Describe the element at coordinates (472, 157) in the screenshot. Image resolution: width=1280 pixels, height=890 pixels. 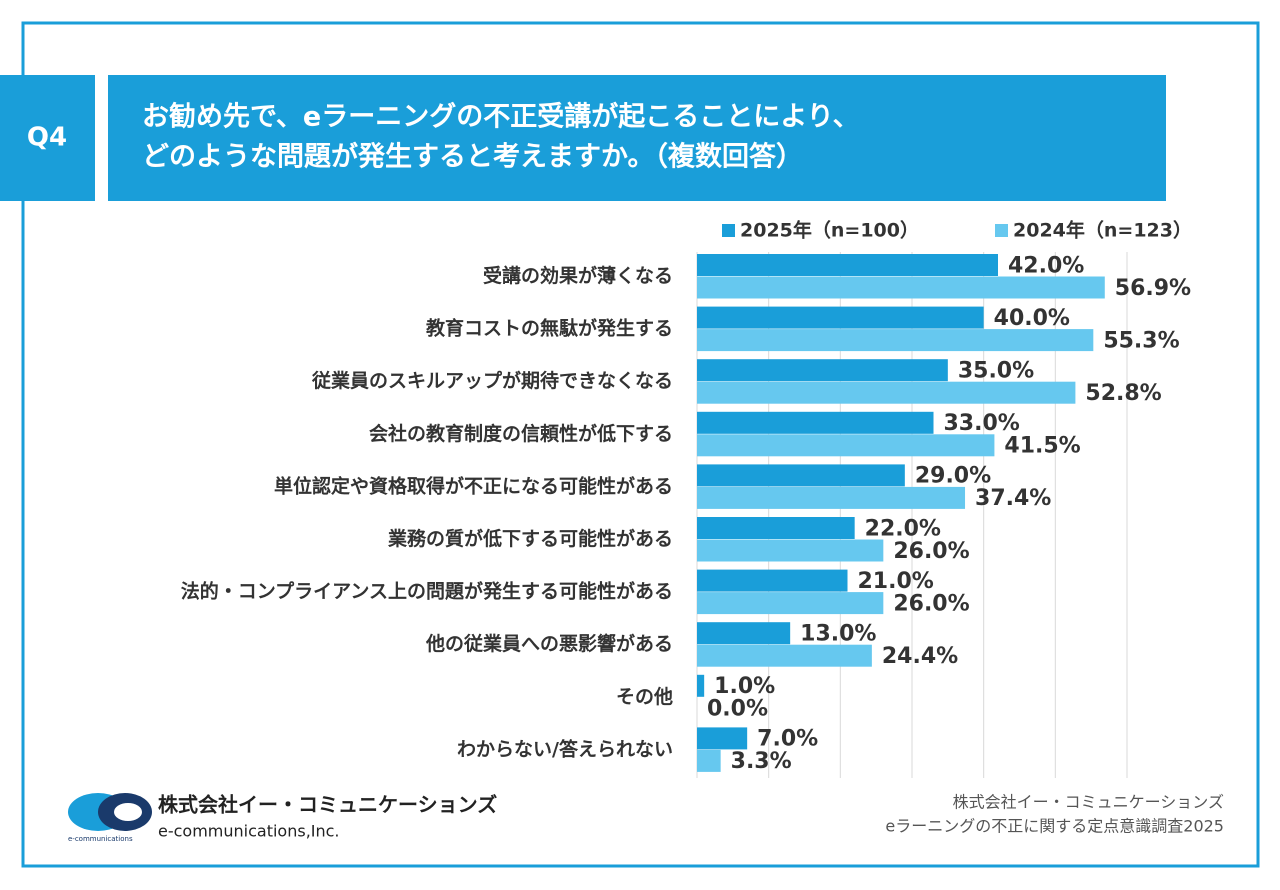
I see `title: どのような問題が発生すると考えますか。（複数回答）` at that location.